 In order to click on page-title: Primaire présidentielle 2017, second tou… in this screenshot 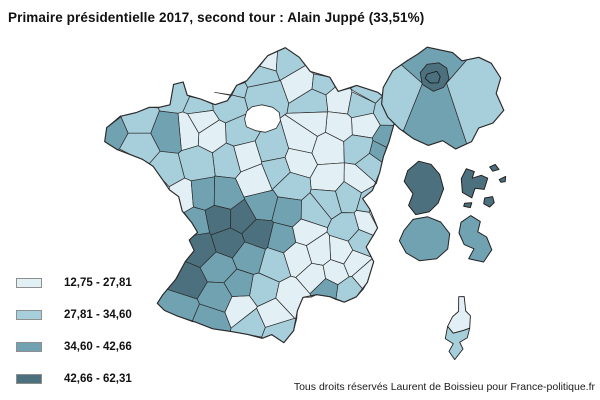, I will do `click(216, 17)`.